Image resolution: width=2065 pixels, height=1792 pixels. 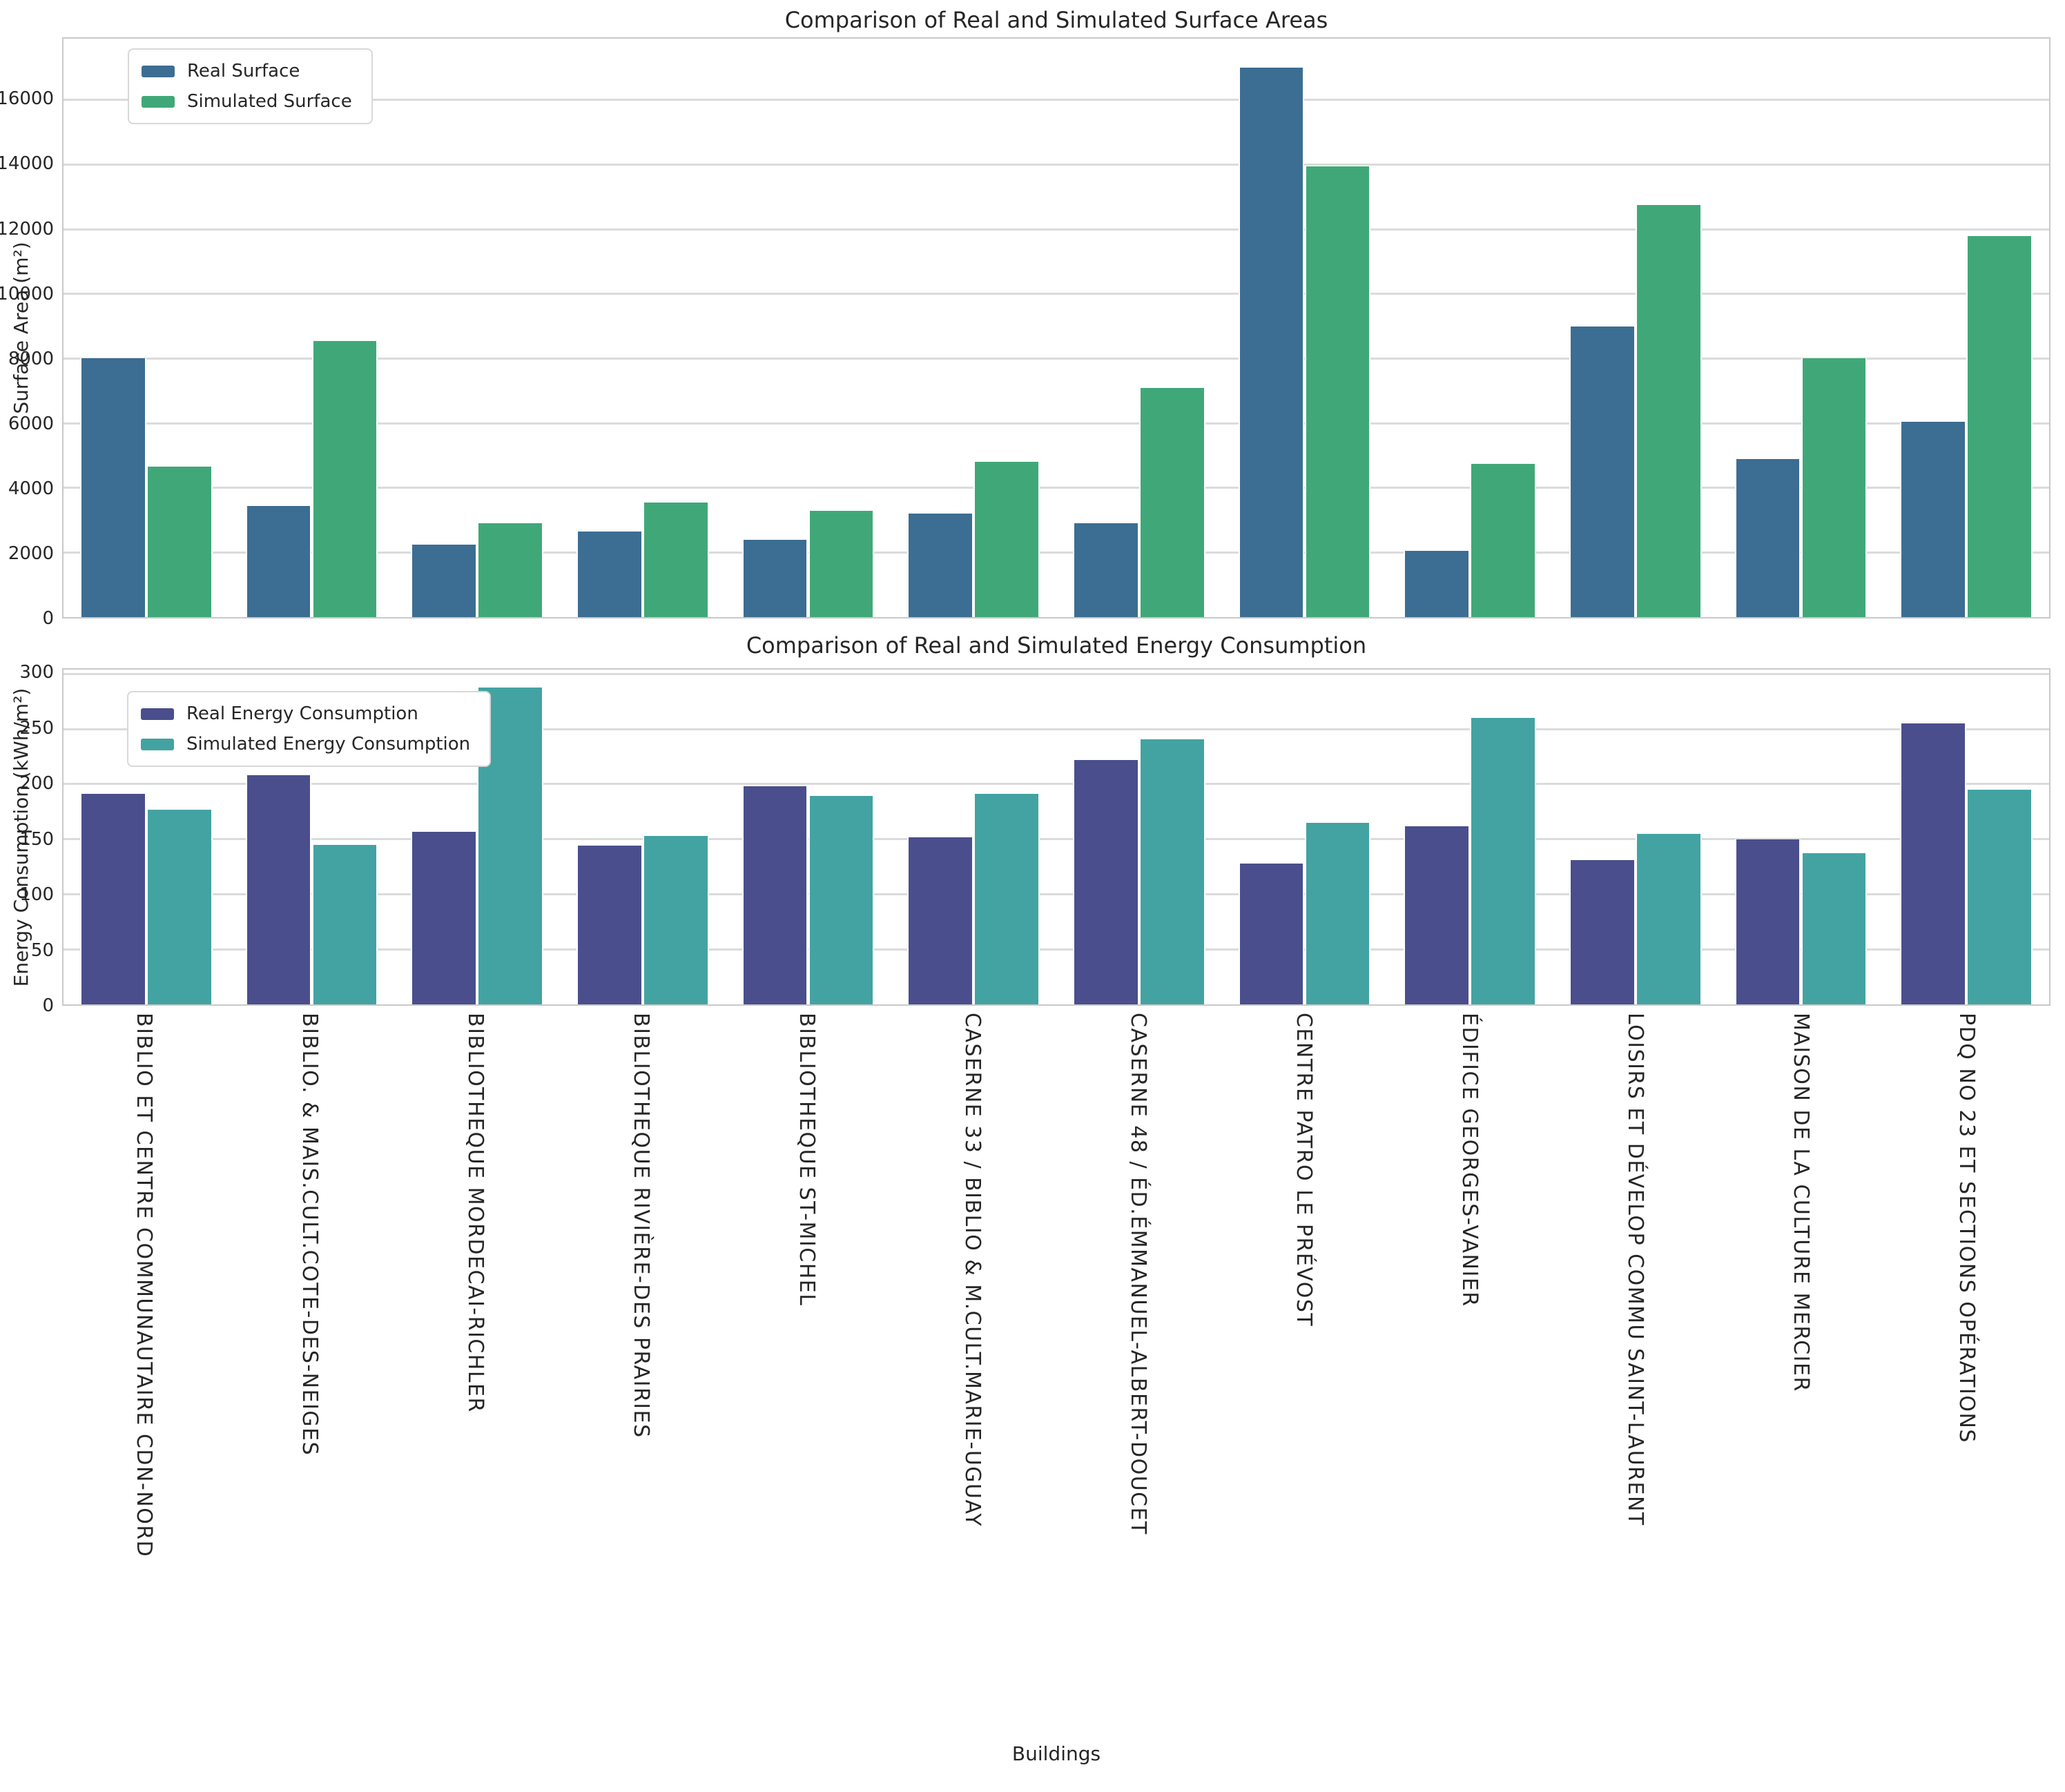 I want to click on legend-item: Real Energy Consumption, so click(x=305, y=713).